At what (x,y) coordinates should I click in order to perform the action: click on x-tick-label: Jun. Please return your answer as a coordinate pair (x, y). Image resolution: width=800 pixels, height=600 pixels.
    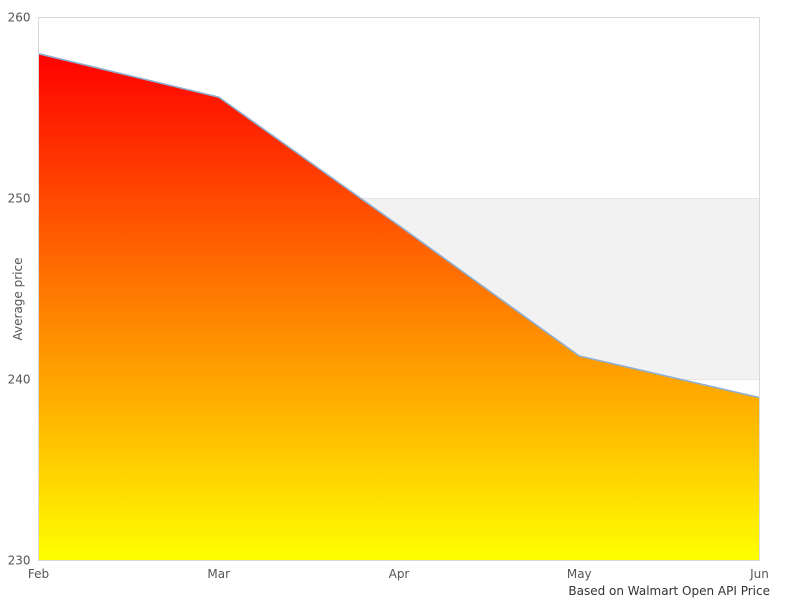
    Looking at the image, I should click on (759, 574).